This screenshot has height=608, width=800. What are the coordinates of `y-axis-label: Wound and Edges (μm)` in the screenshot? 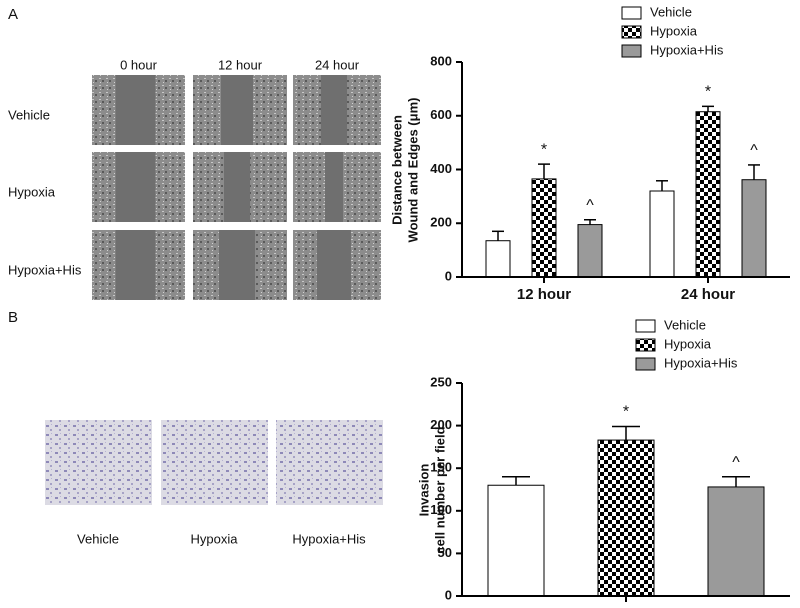 It's located at (412, 170).